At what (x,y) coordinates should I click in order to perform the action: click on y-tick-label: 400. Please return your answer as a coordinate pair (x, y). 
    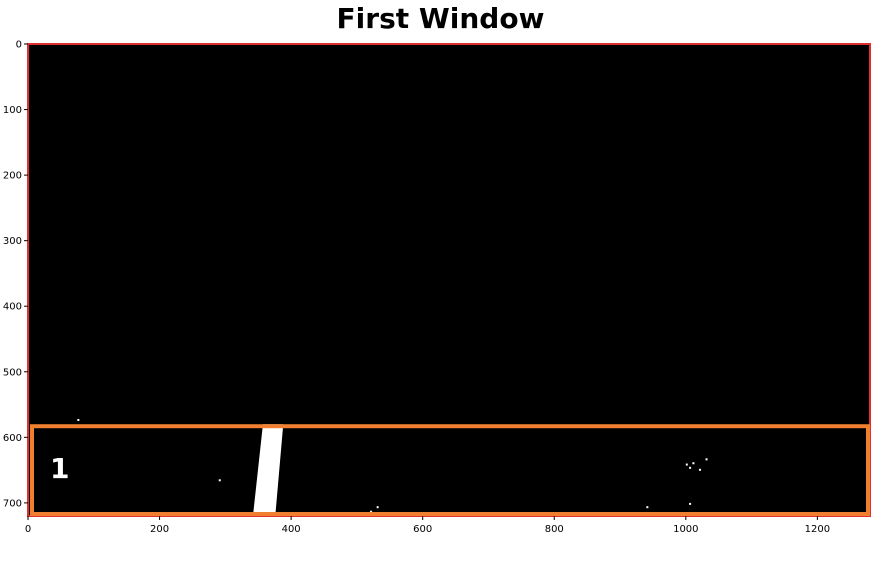
    Looking at the image, I should click on (12, 307).